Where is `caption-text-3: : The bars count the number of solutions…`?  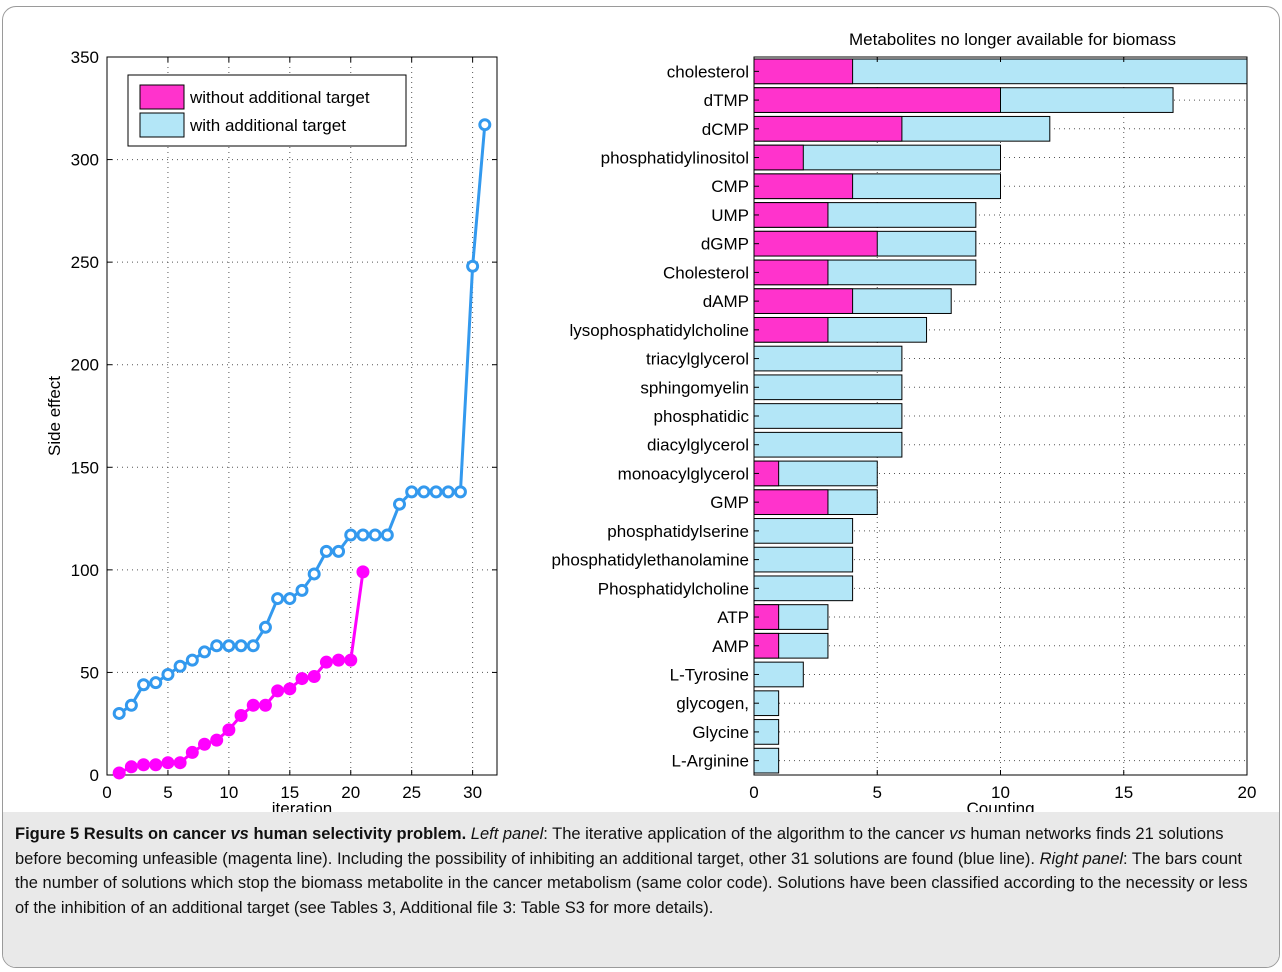 caption-text-3: : The bars count the number of solutions… is located at coordinates (631, 883).